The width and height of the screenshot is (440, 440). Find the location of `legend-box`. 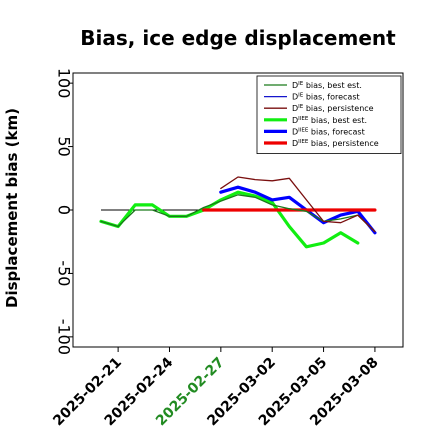

legend-box is located at coordinates (329, 114).